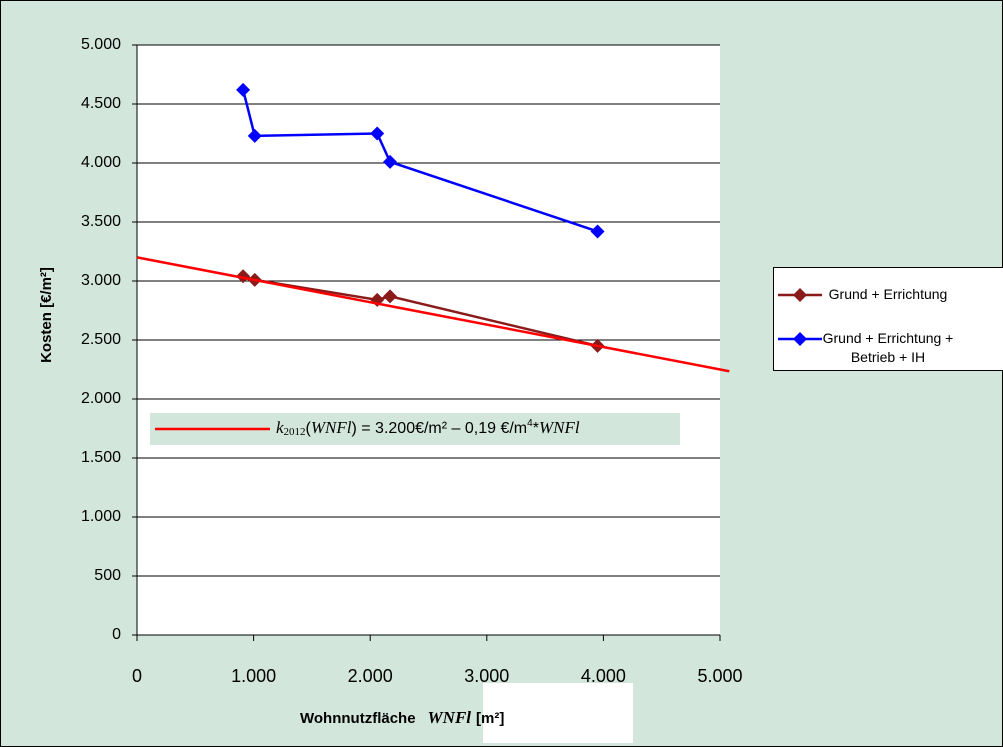 The width and height of the screenshot is (1003, 747). What do you see at coordinates (253, 676) in the screenshot?
I see `x-tick-label: 1.000` at bounding box center [253, 676].